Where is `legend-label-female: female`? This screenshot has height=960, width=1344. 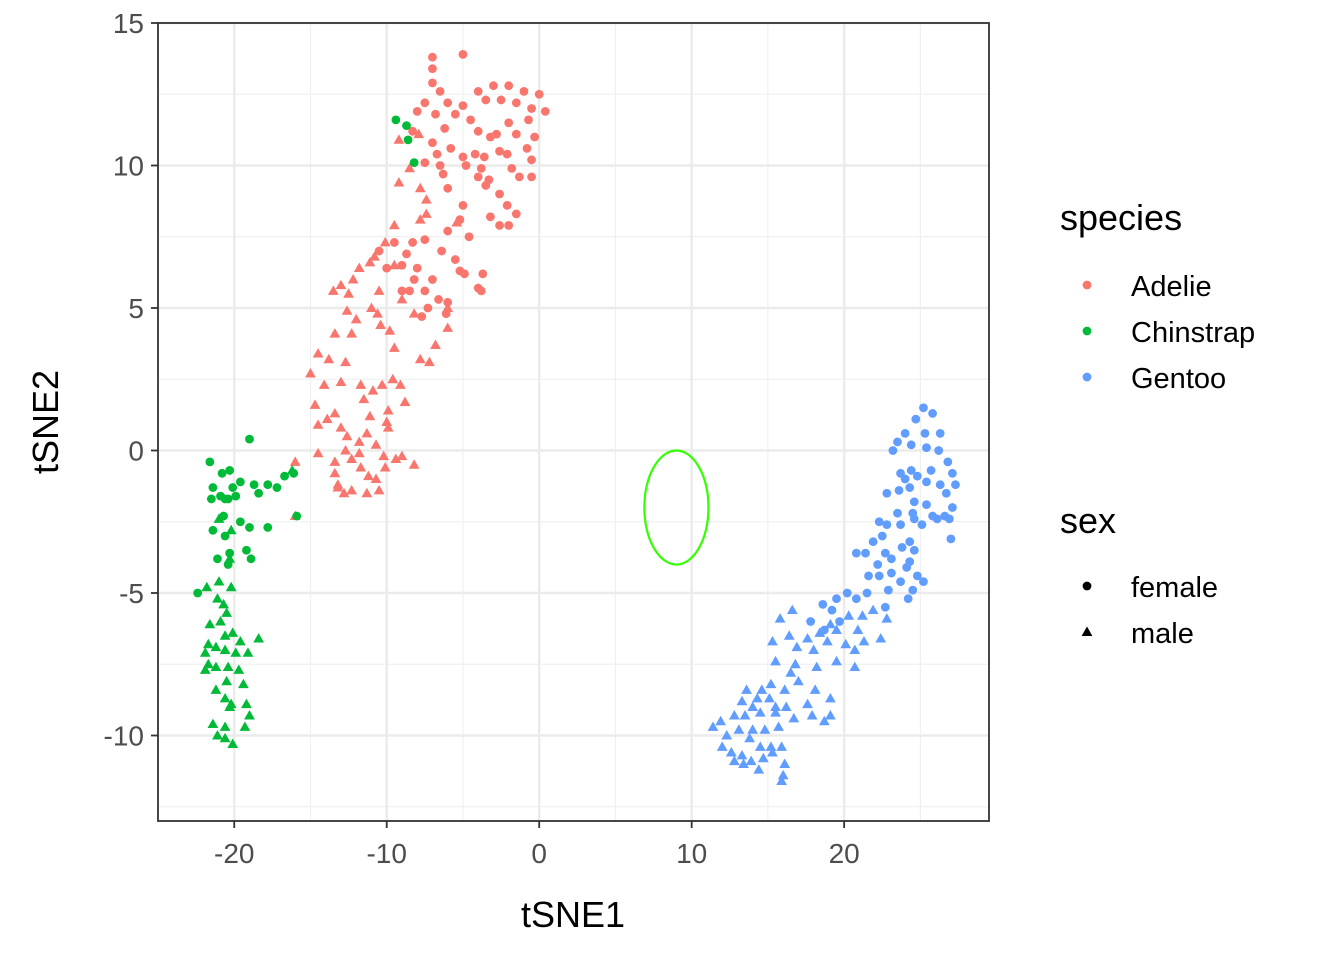 legend-label-female: female is located at coordinates (1174, 588).